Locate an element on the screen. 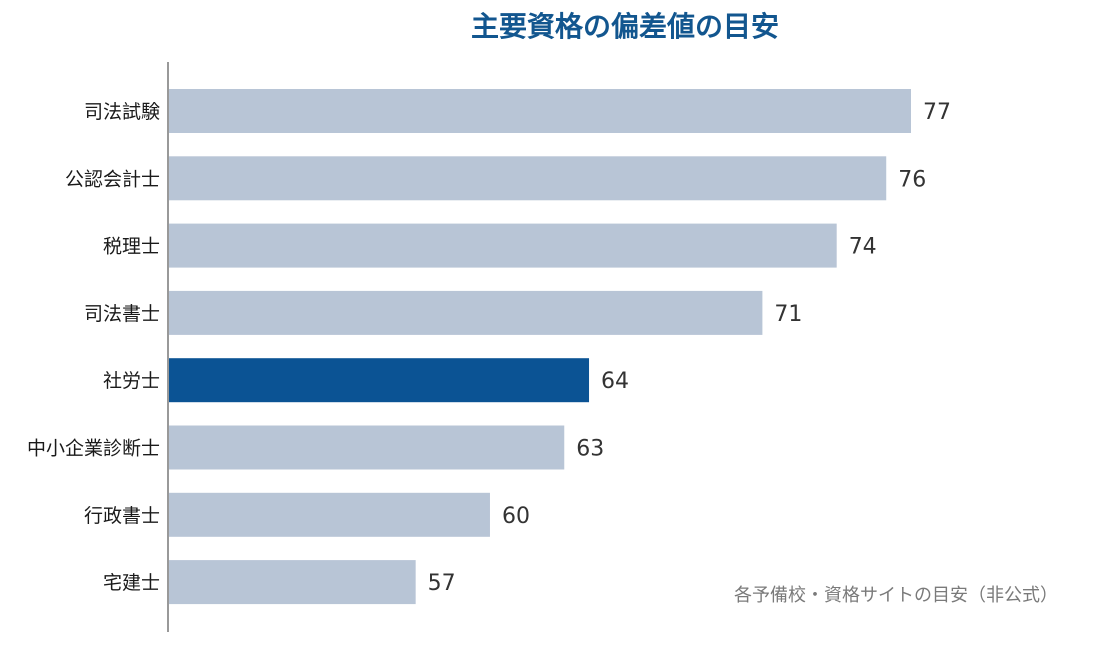 The height and width of the screenshot is (645, 1094). category-label-7: 行政書士 is located at coordinates (122, 516).